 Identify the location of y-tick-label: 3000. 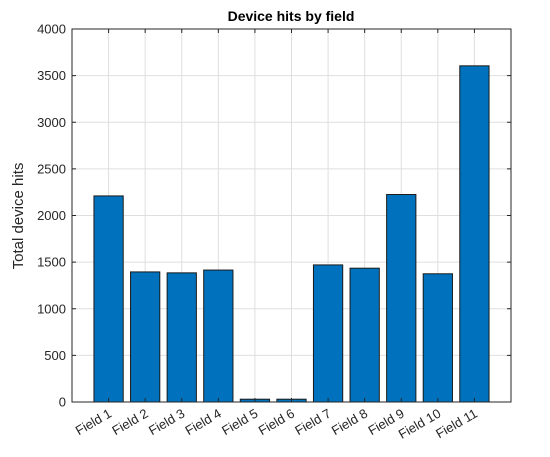
(51, 122).